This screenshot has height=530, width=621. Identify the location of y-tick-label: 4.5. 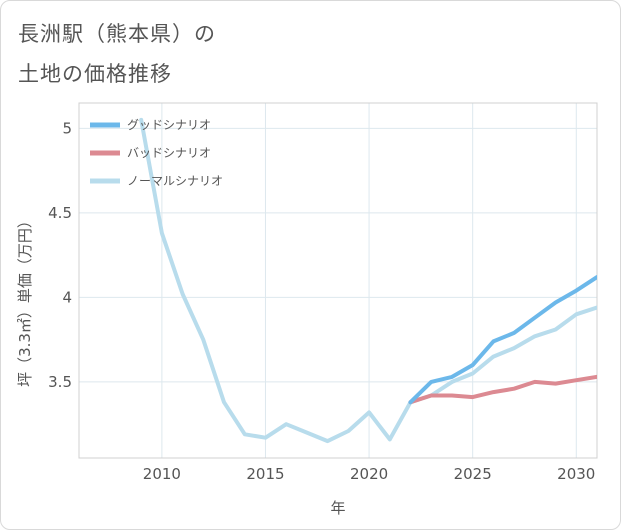
(60, 213).